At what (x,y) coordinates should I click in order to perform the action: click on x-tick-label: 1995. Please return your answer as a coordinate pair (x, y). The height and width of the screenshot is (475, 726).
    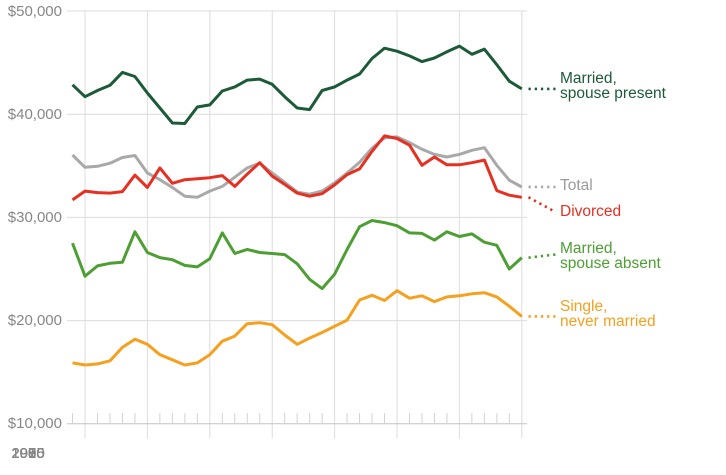
    Looking at the image, I should click on (28, 453).